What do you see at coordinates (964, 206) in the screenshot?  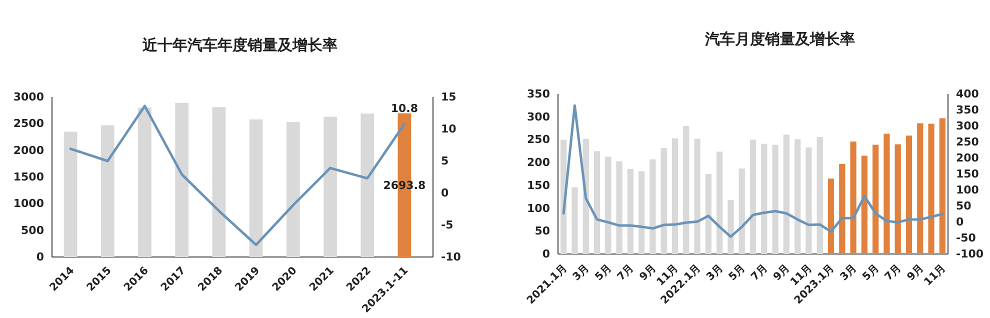 I see `y2-tick-label: 50` at bounding box center [964, 206].